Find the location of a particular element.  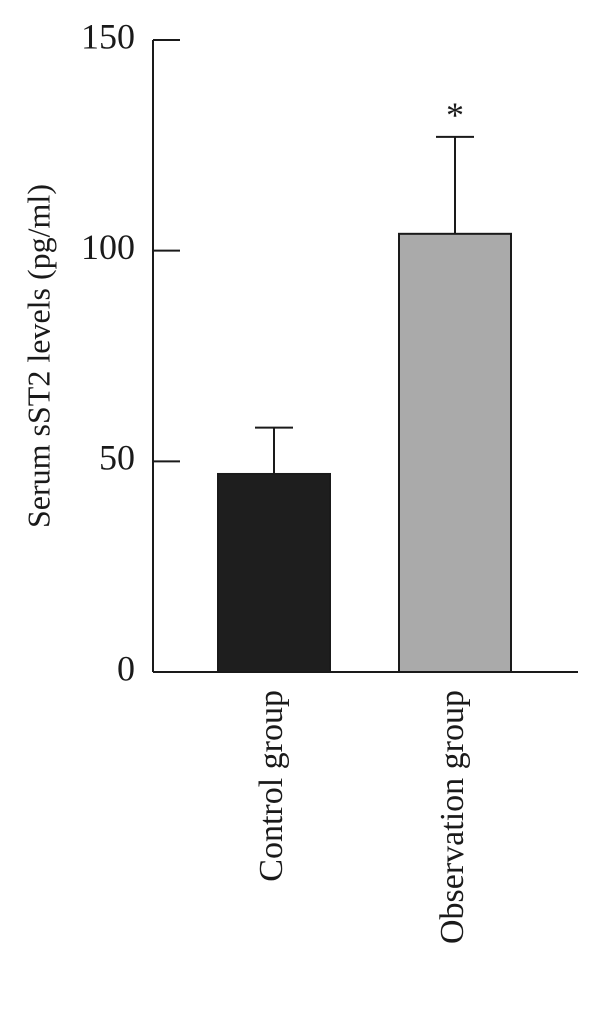

y-axis-title: Serum sST2 levels (pg/ml) is located at coordinates (38, 356).